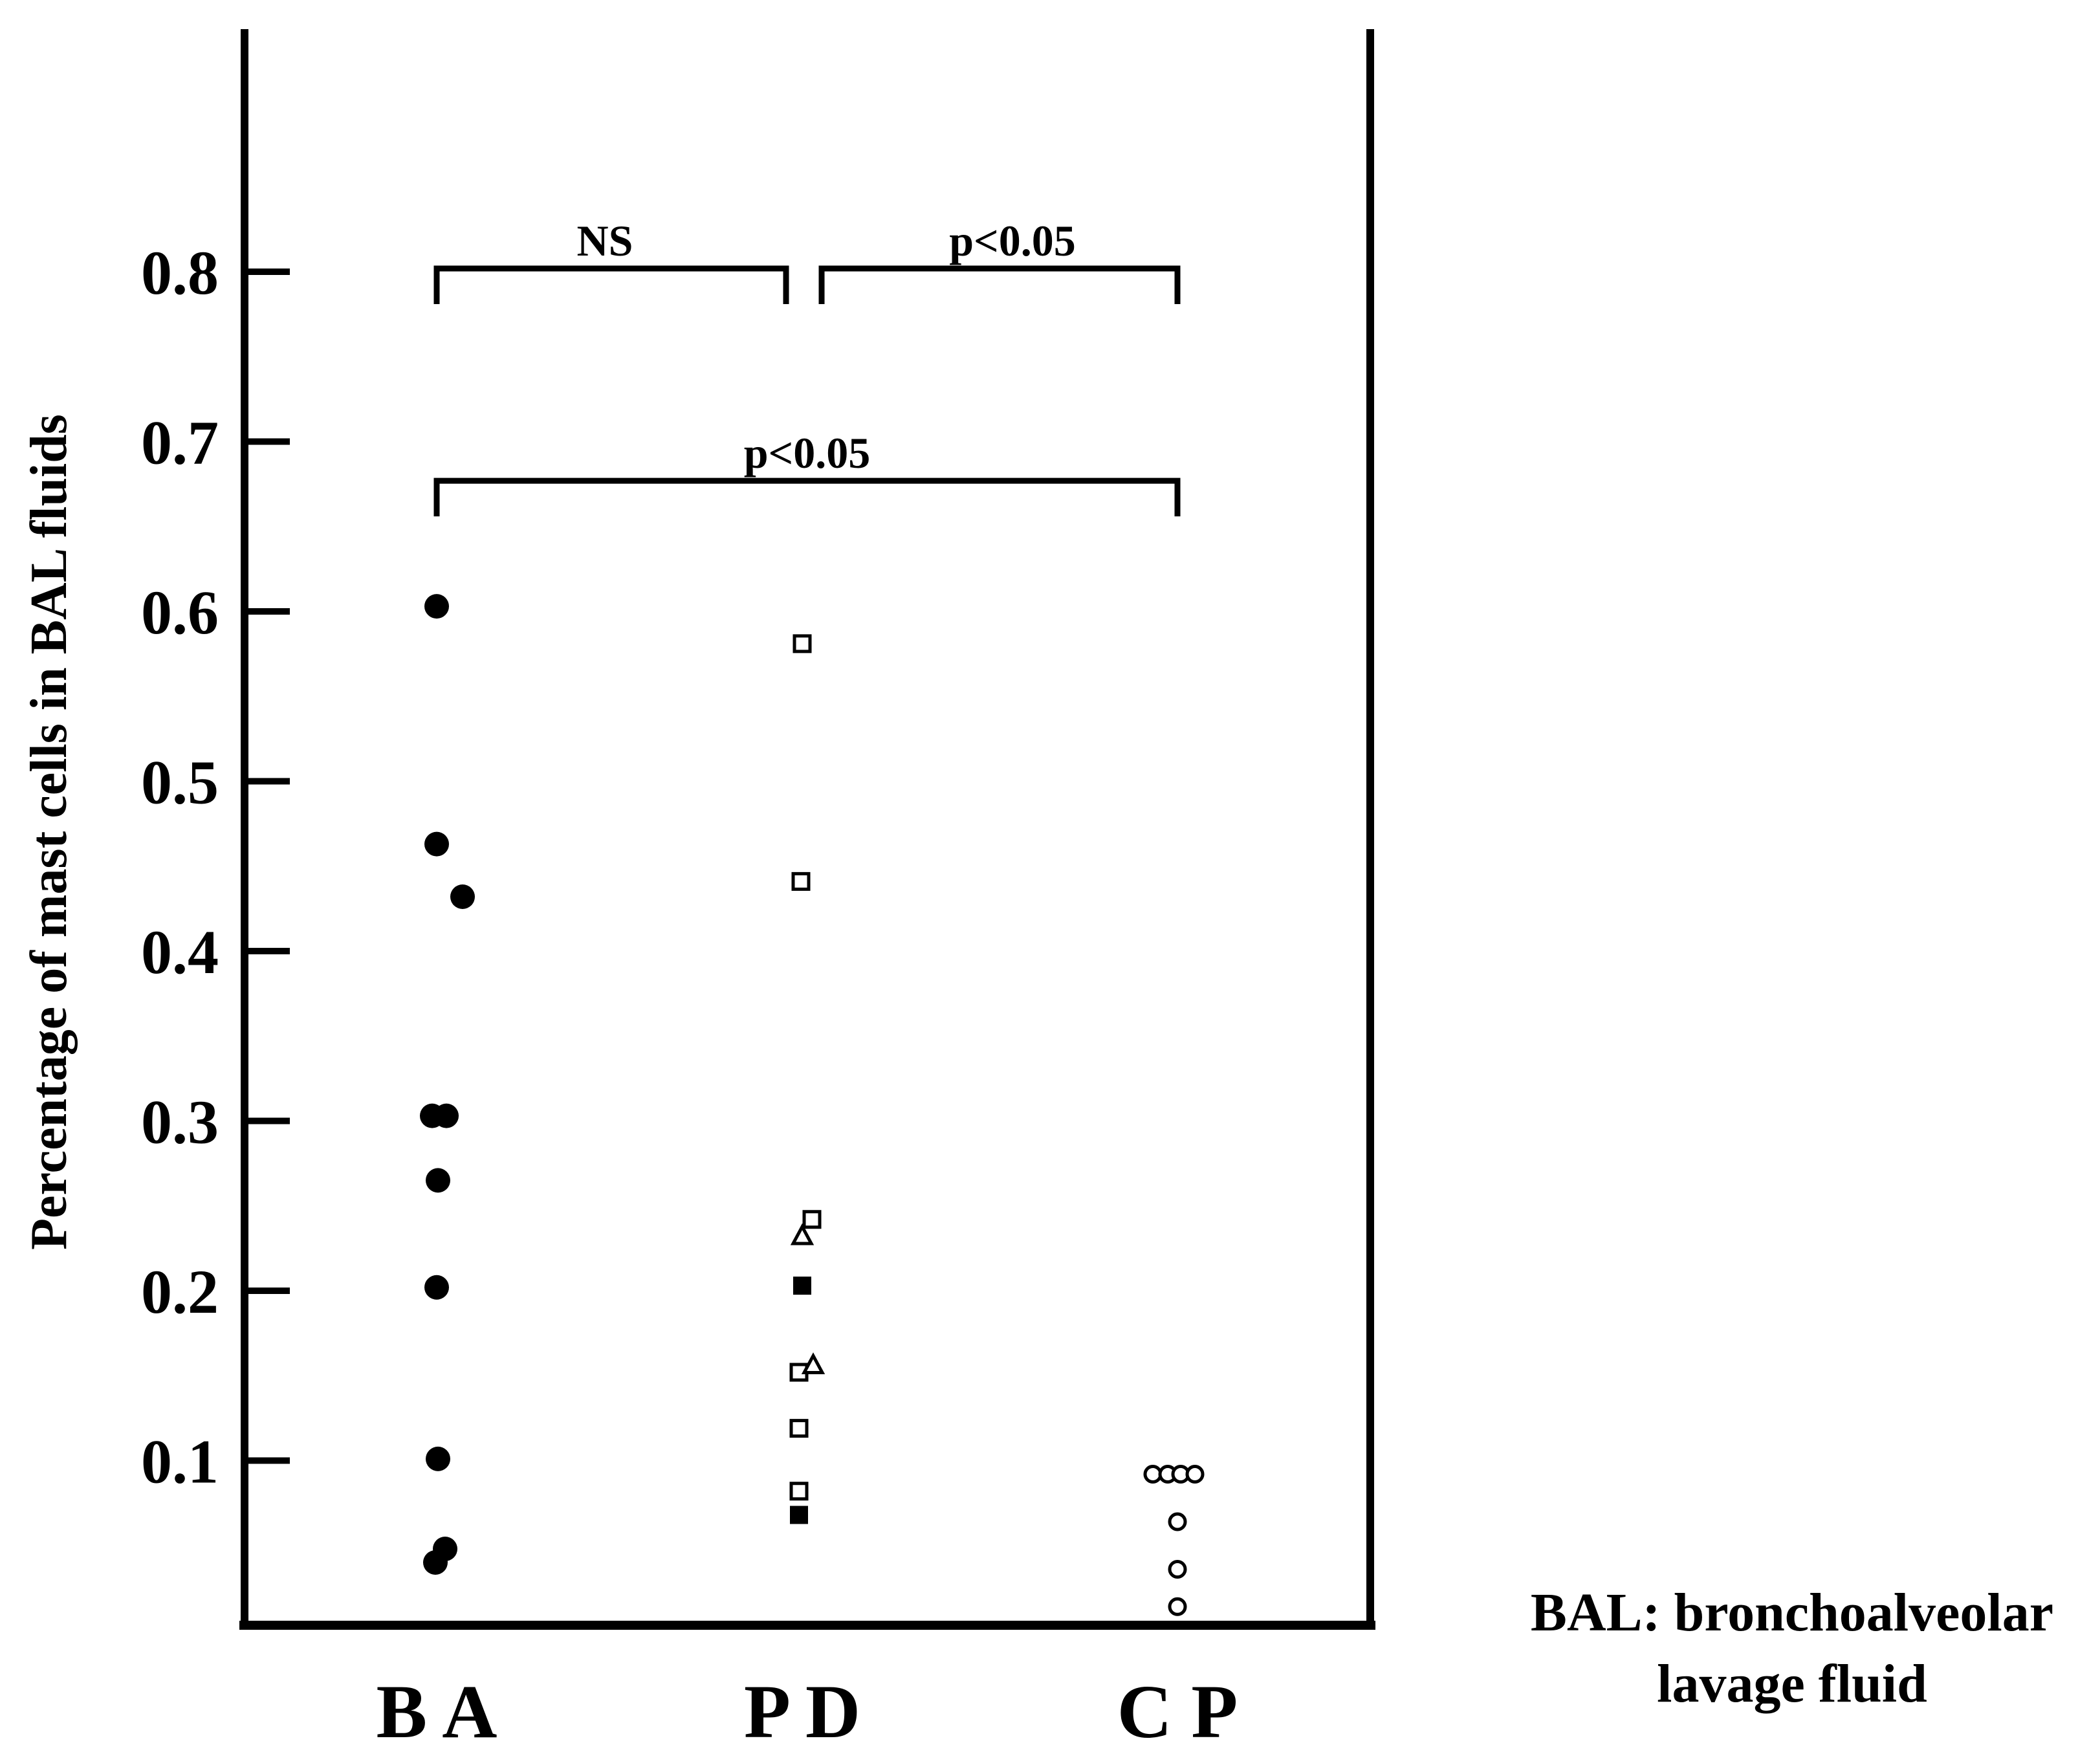 The width and height of the screenshot is (2100, 1754). I want to click on abbreviation-note: BAL: bronchoalveolar lavage fluid, so click(1792, 1648).